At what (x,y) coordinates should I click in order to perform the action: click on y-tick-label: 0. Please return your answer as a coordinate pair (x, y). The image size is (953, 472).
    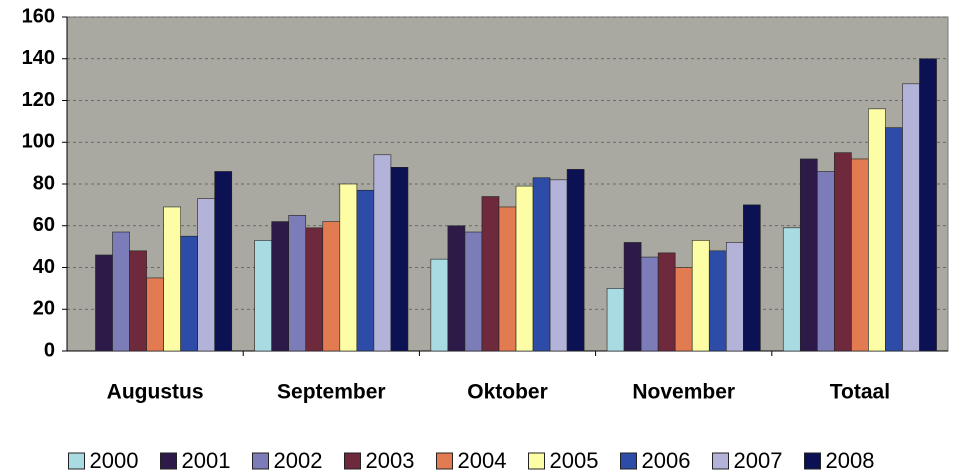
    Looking at the image, I should click on (49, 350).